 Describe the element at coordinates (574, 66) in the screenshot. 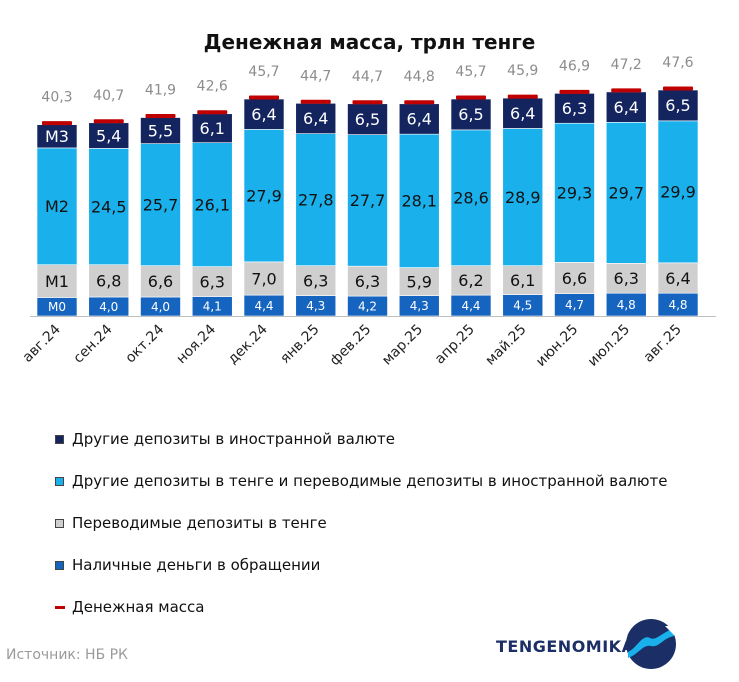

I see `total-label: 46,9` at that location.